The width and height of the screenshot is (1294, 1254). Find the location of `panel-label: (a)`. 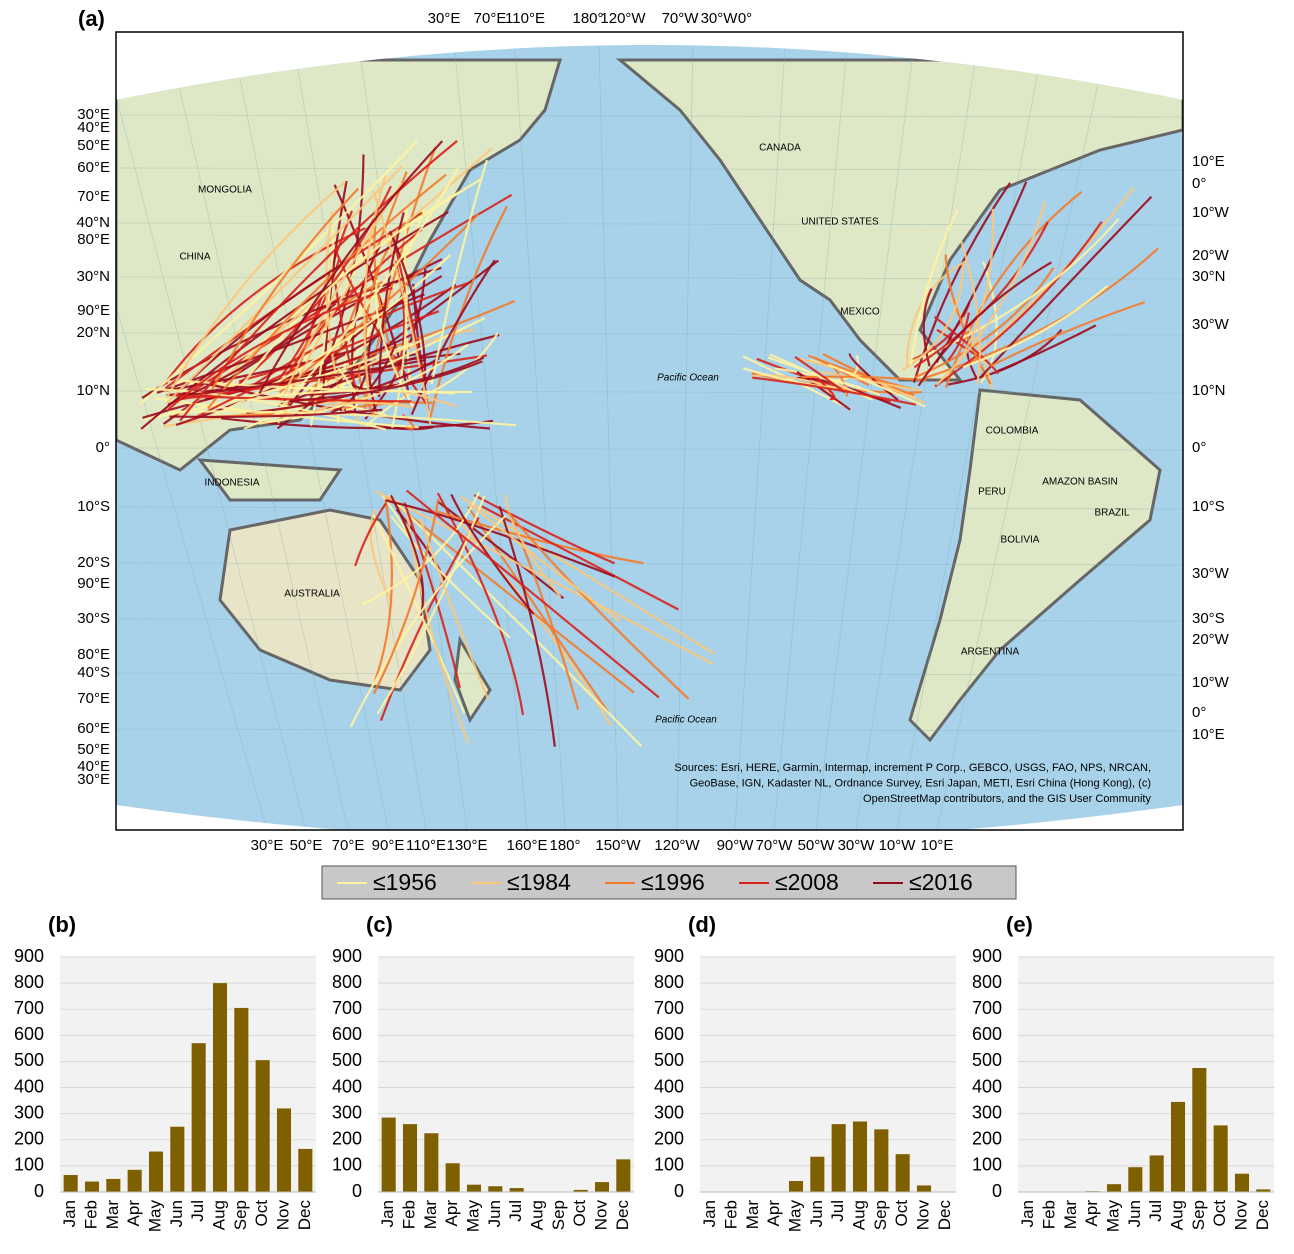

panel-label: (a) is located at coordinates (91, 18).